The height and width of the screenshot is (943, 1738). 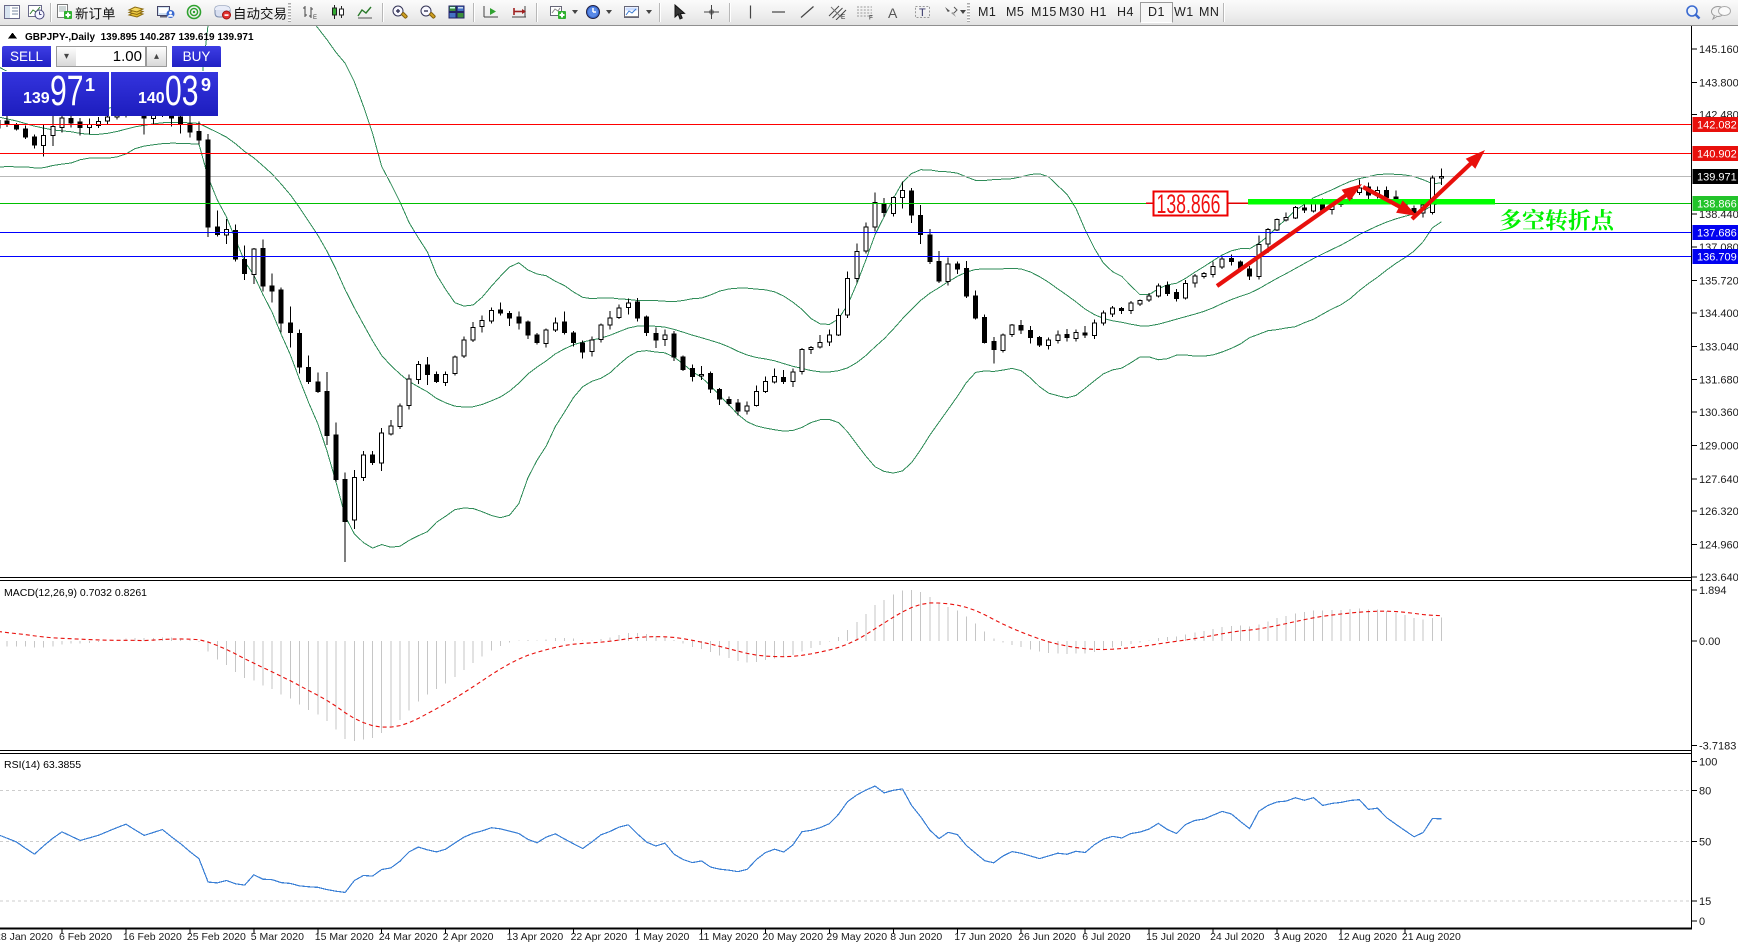 What do you see at coordinates (1718, 83) in the screenshot?
I see `svg-text: 143.800` at bounding box center [1718, 83].